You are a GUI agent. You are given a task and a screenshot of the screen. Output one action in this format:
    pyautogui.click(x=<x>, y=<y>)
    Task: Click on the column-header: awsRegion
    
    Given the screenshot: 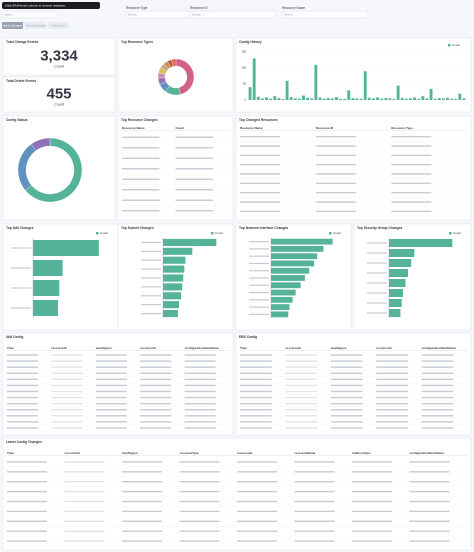 What is the action you would take?
    pyautogui.click(x=104, y=348)
    